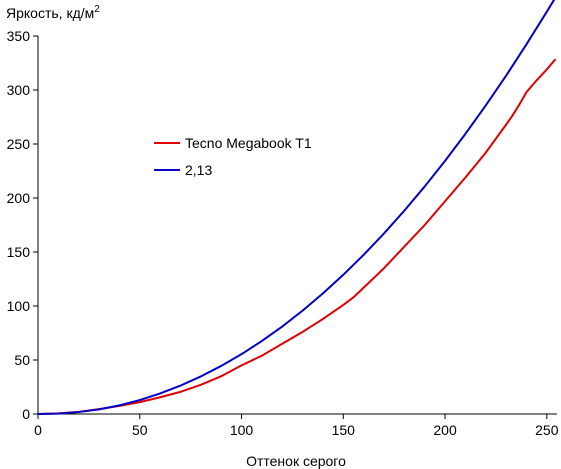 The image size is (561, 469). I want to click on y-axis-label-text: Яркость, кд/м, so click(50, 13).